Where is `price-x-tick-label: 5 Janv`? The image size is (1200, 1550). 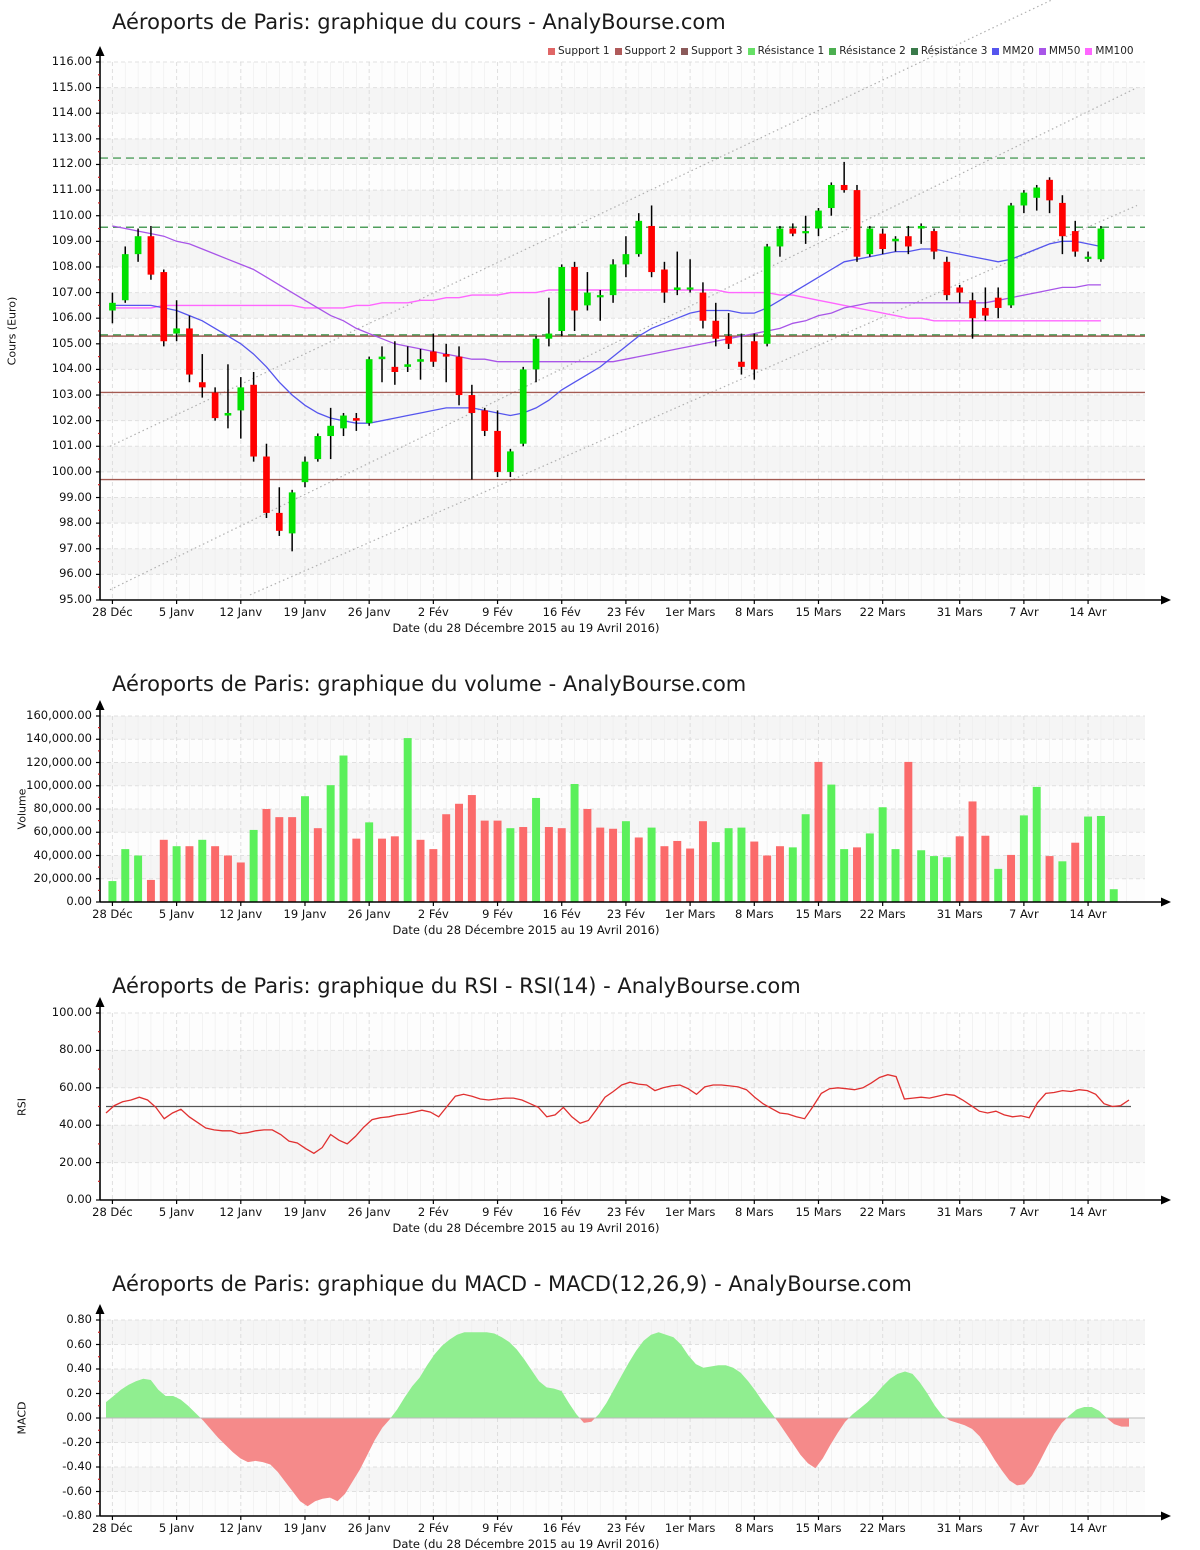
price-x-tick-label: 5 Janv is located at coordinates (176, 612).